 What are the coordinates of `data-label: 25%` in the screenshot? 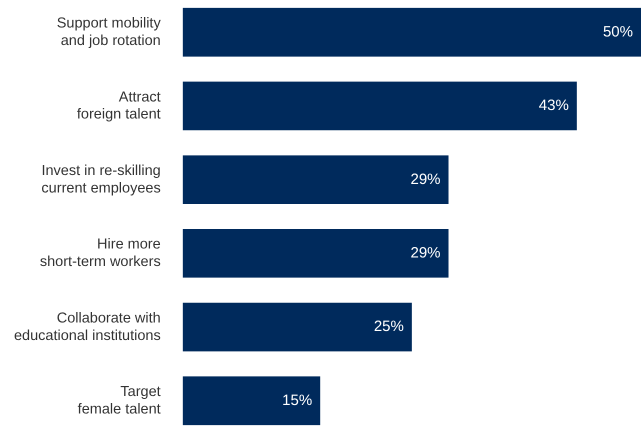 It's located at (389, 327).